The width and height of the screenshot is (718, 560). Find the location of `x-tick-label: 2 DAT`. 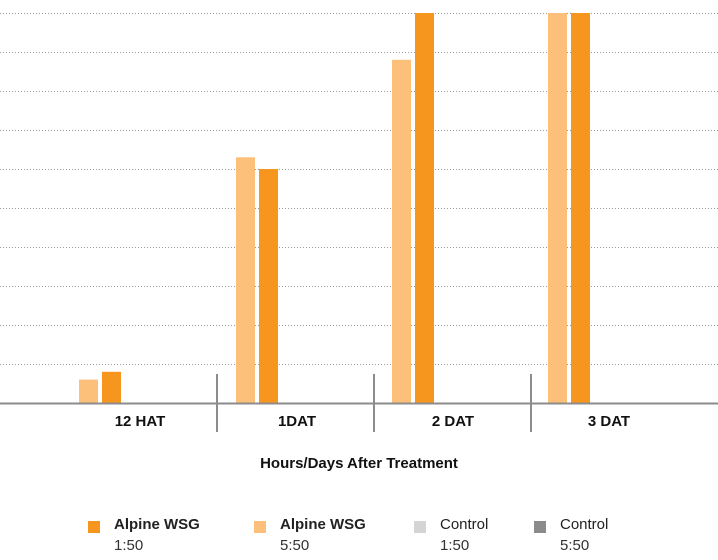

x-tick-label: 2 DAT is located at coordinates (453, 421).